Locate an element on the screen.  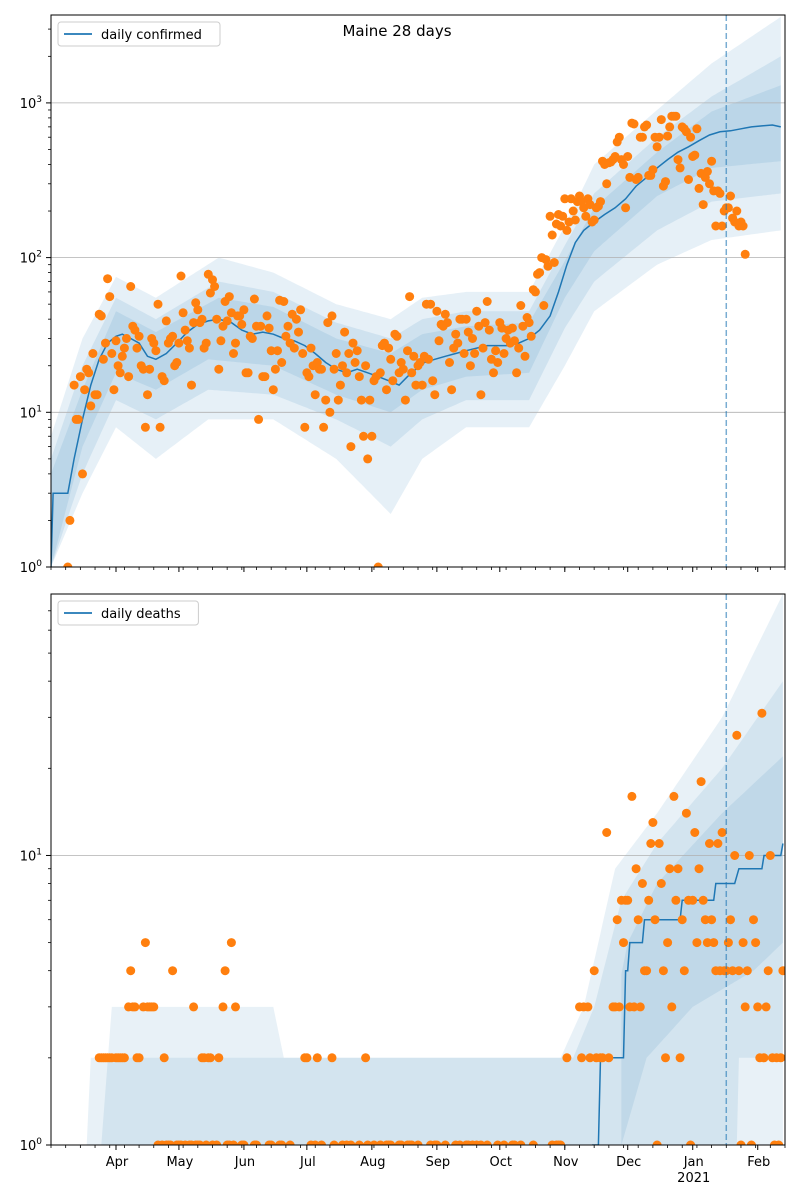
figure-title: Maine 28 days is located at coordinates (396, 31).